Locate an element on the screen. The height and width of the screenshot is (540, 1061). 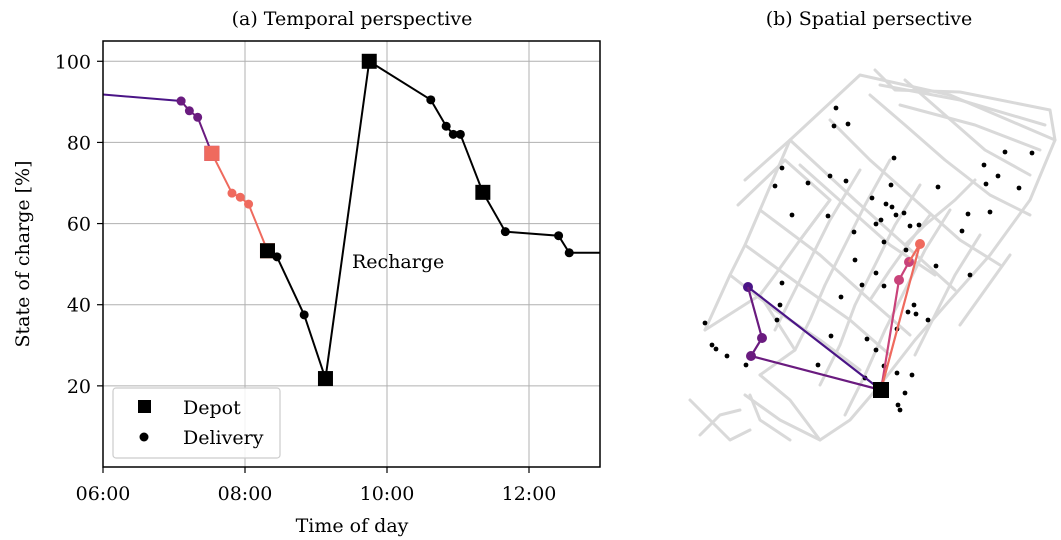
x-tick-label: 10:00 is located at coordinates (387, 494).